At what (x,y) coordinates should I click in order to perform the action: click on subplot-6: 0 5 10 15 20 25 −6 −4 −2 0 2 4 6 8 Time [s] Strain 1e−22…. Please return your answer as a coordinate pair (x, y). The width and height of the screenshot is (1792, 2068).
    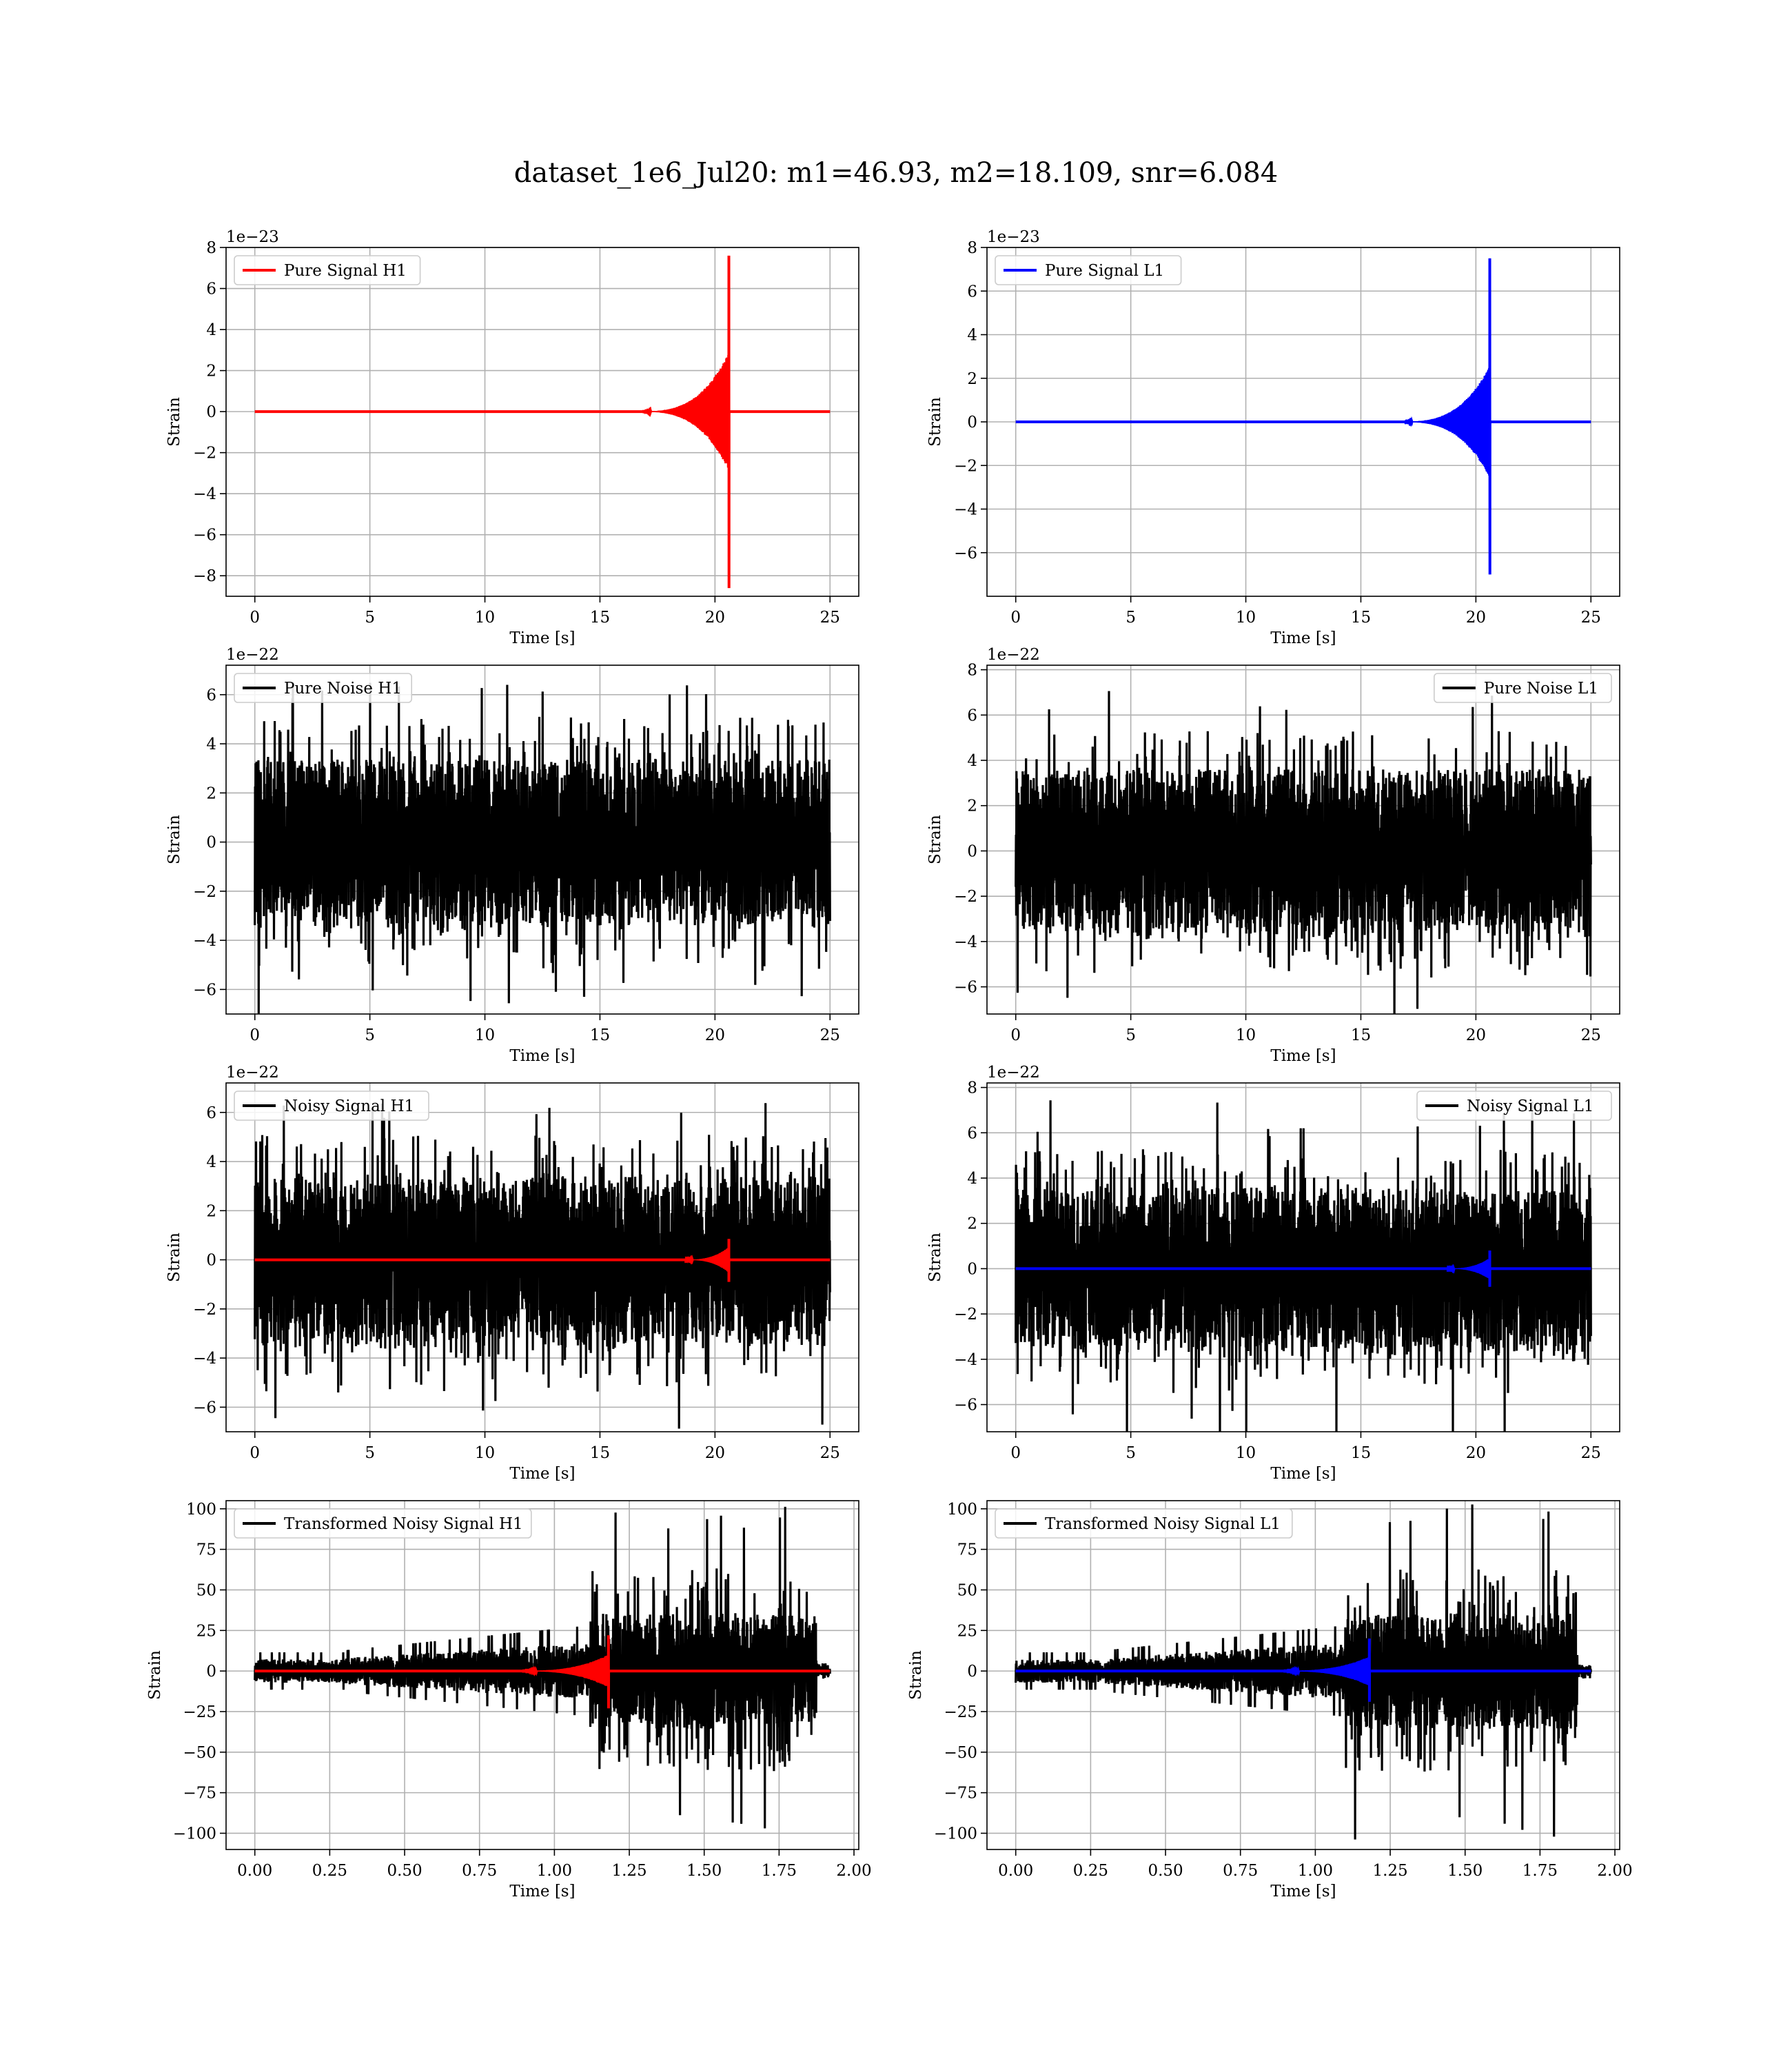
    Looking at the image, I should click on (1273, 1273).